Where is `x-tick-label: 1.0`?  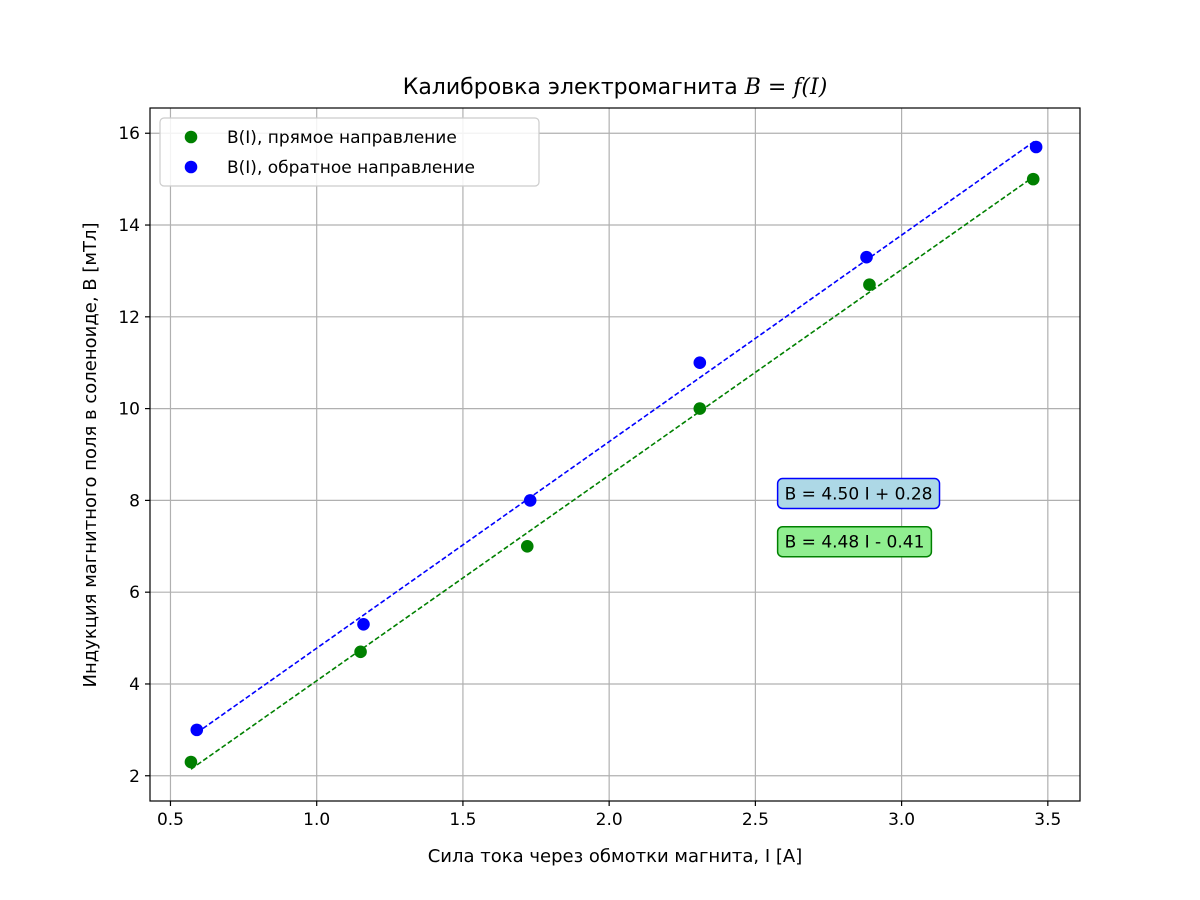
x-tick-label: 1.0 is located at coordinates (316, 820).